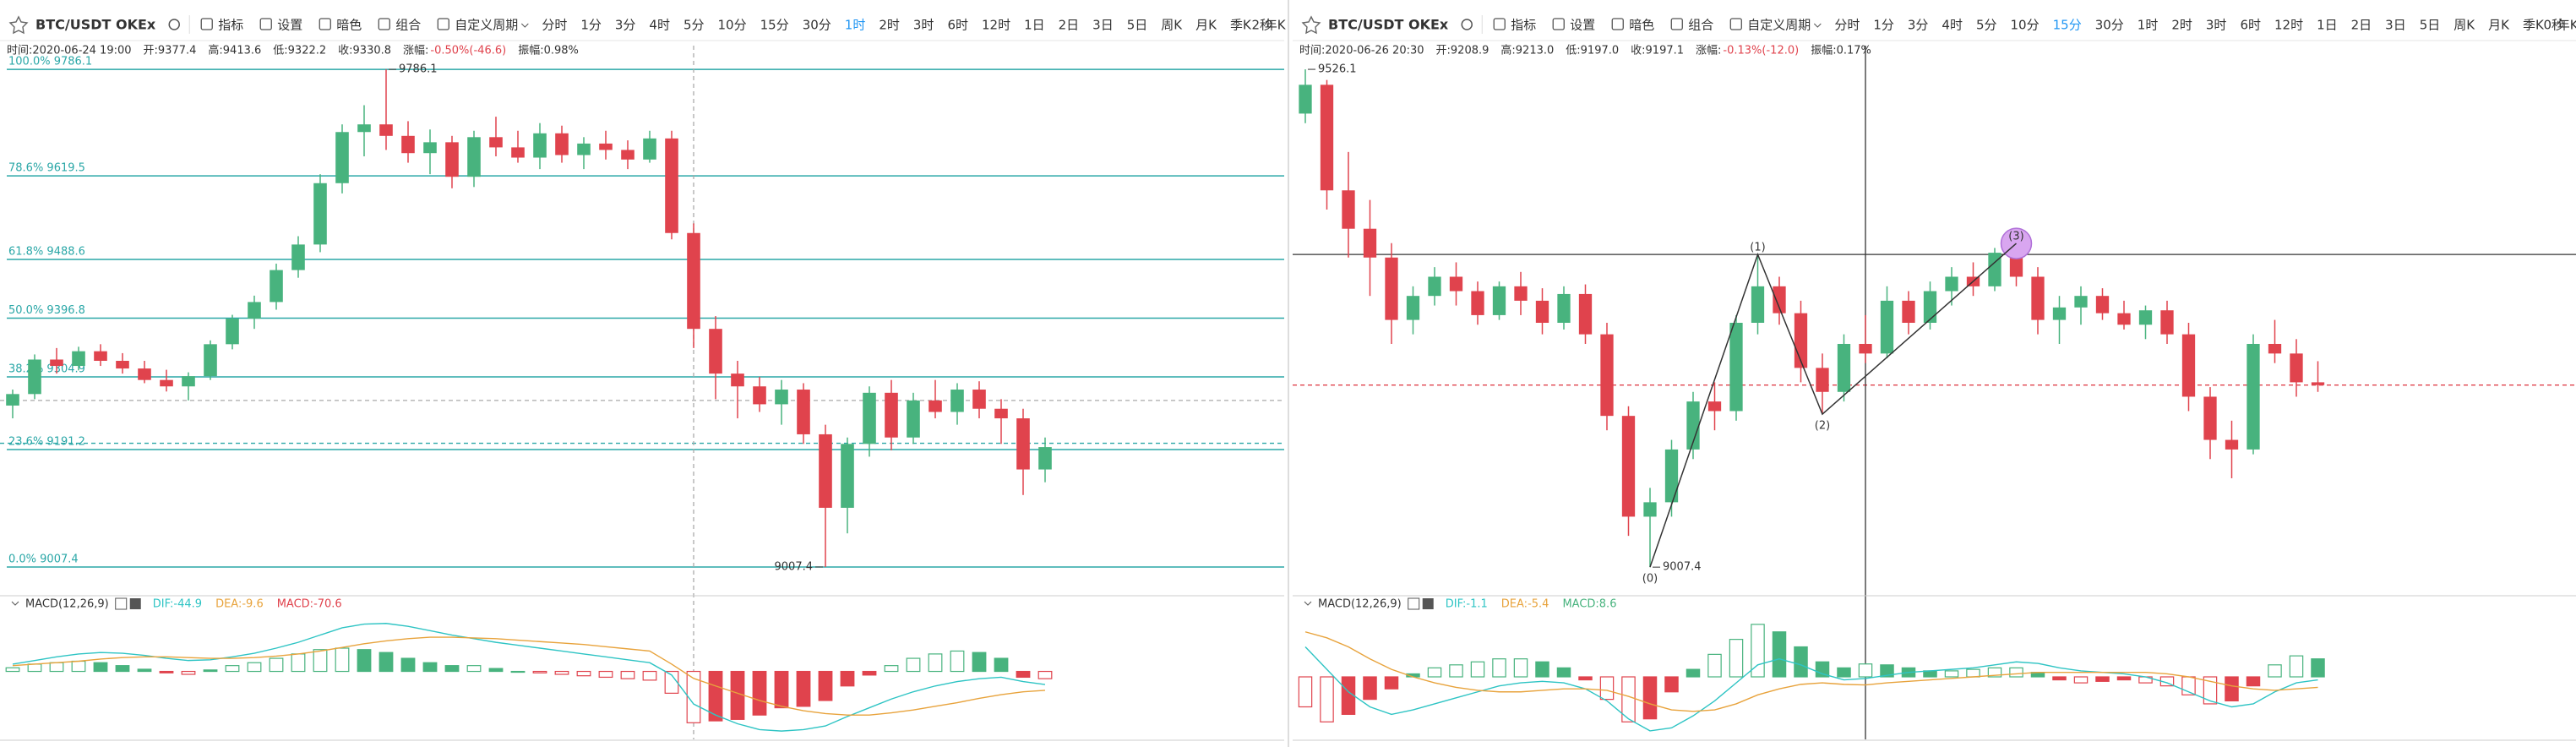 The image size is (2576, 747). What do you see at coordinates (46, 442) in the screenshot?
I see `fib-label: 23.6% 9191.2` at bounding box center [46, 442].